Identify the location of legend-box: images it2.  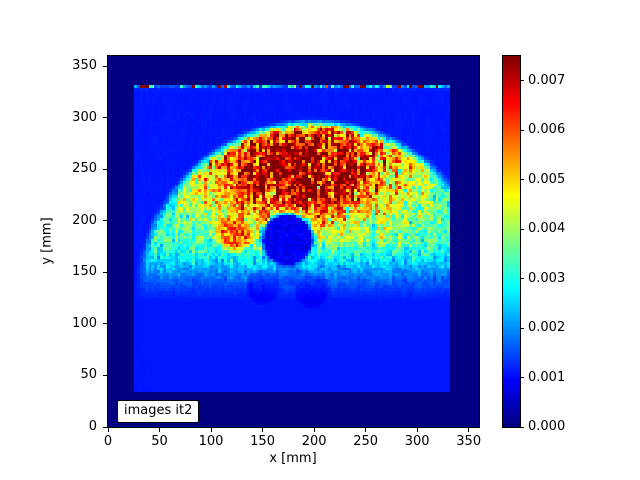
(158, 411).